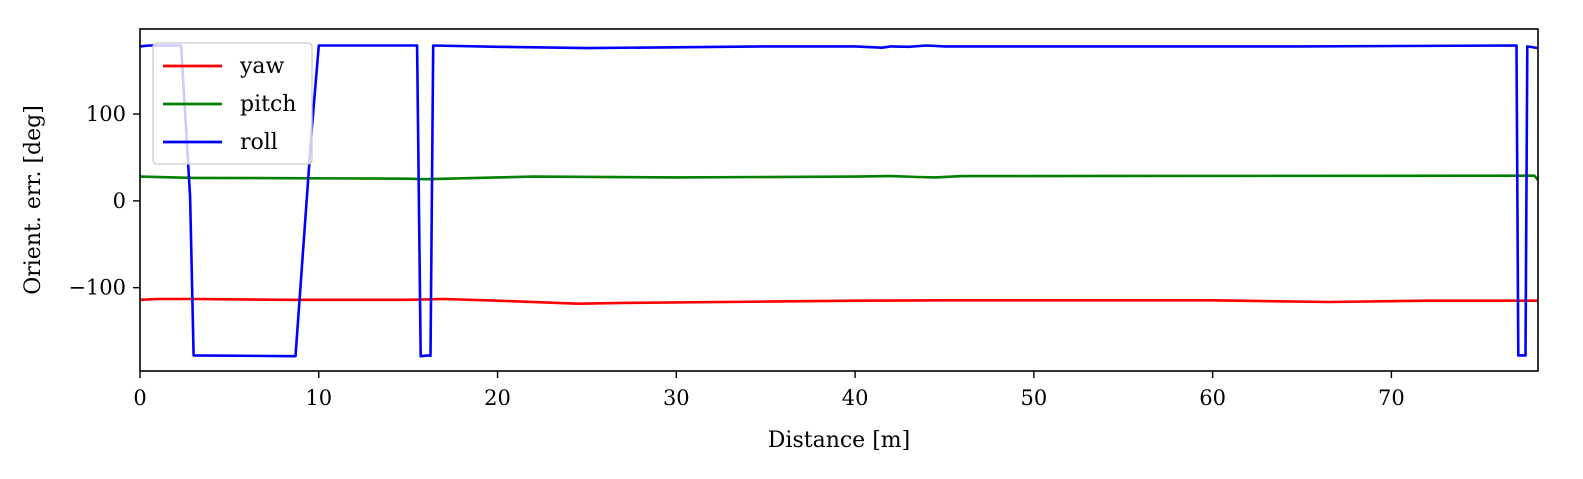 The width and height of the screenshot is (1583, 479). What do you see at coordinates (855, 398) in the screenshot?
I see `x-tick-label: 40` at bounding box center [855, 398].